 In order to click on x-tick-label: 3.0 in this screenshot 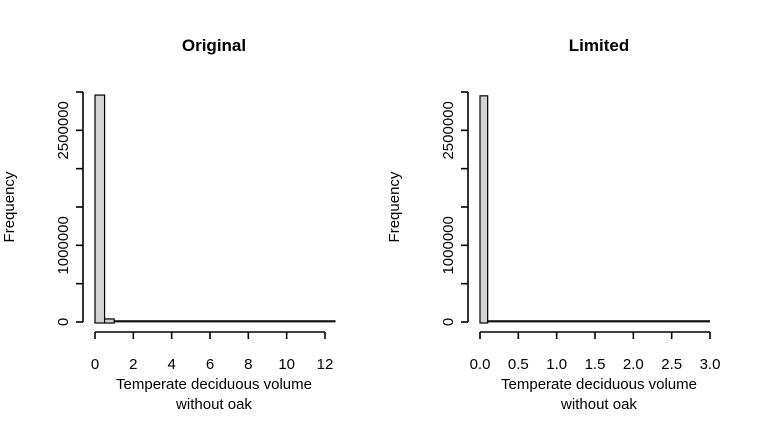, I will do `click(710, 364)`.